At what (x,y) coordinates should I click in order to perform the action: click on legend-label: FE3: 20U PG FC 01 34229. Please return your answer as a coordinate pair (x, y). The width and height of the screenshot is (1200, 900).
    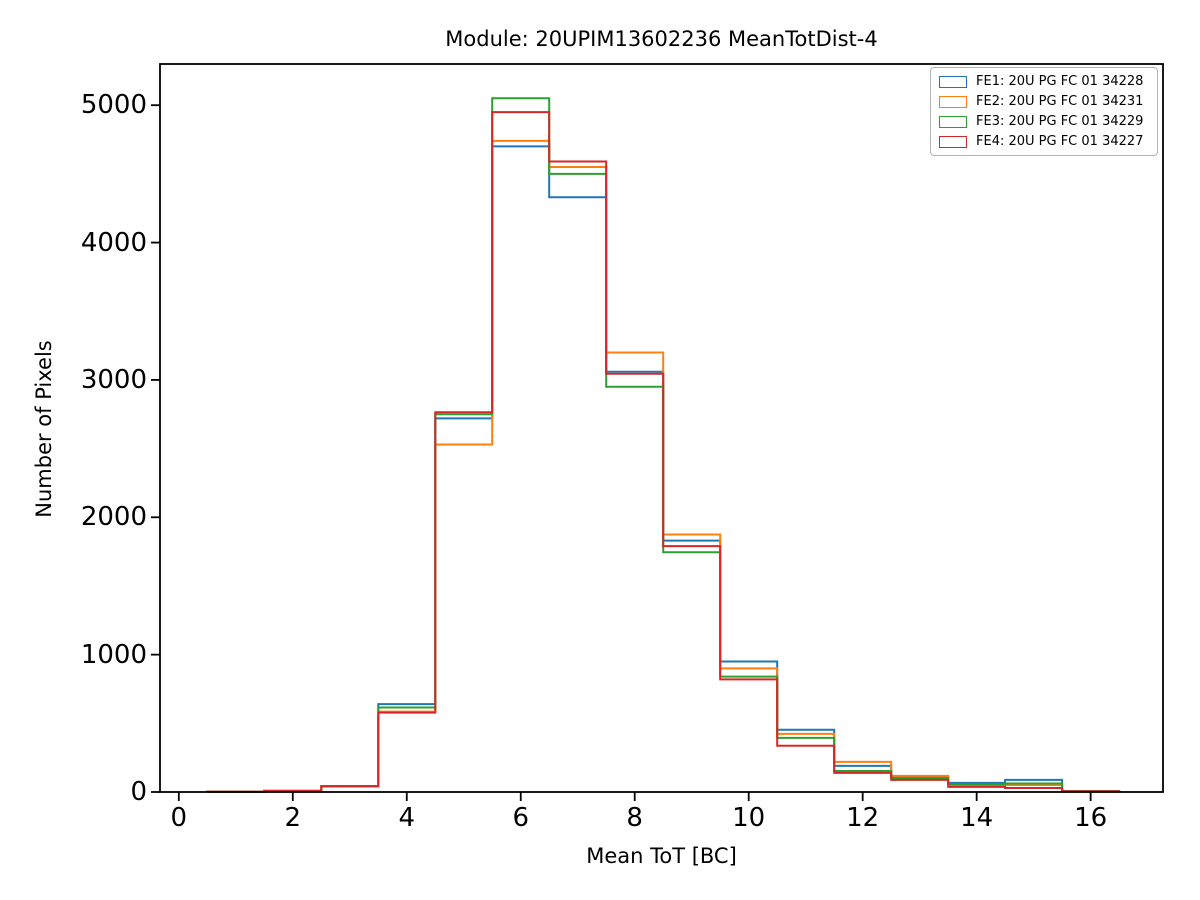
    Looking at the image, I should click on (1060, 121).